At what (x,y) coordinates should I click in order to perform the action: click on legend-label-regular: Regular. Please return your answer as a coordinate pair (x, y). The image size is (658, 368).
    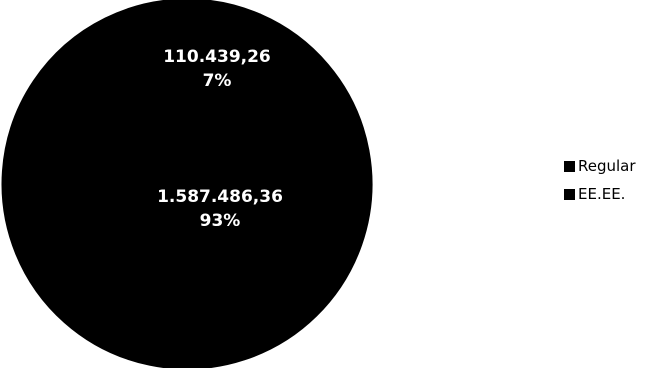
    Looking at the image, I should click on (607, 166).